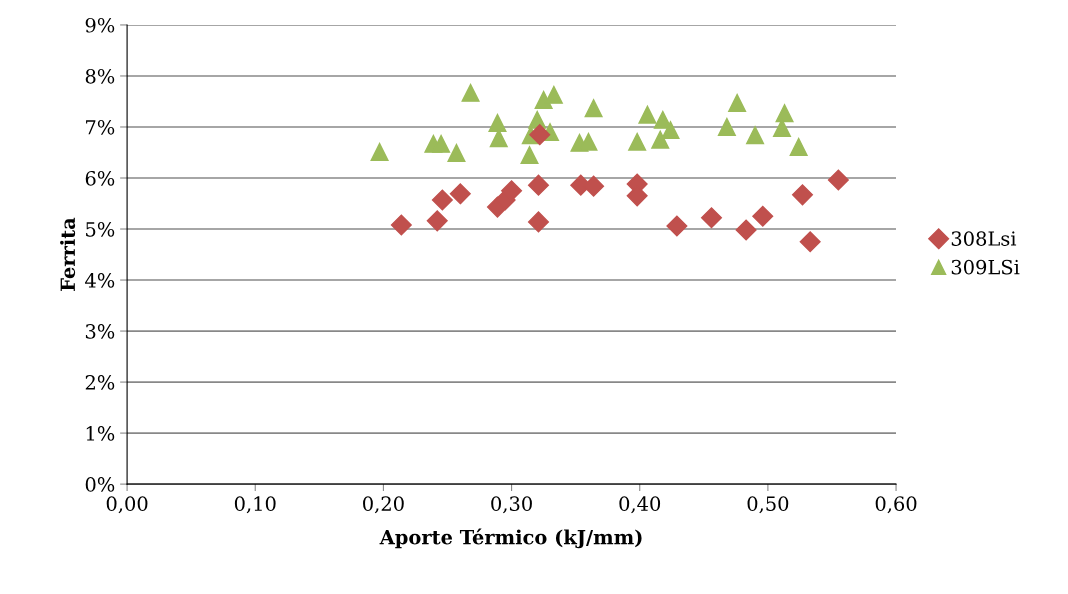  What do you see at coordinates (100, 25) in the screenshot?
I see `y-tick-label: 9%` at bounding box center [100, 25].